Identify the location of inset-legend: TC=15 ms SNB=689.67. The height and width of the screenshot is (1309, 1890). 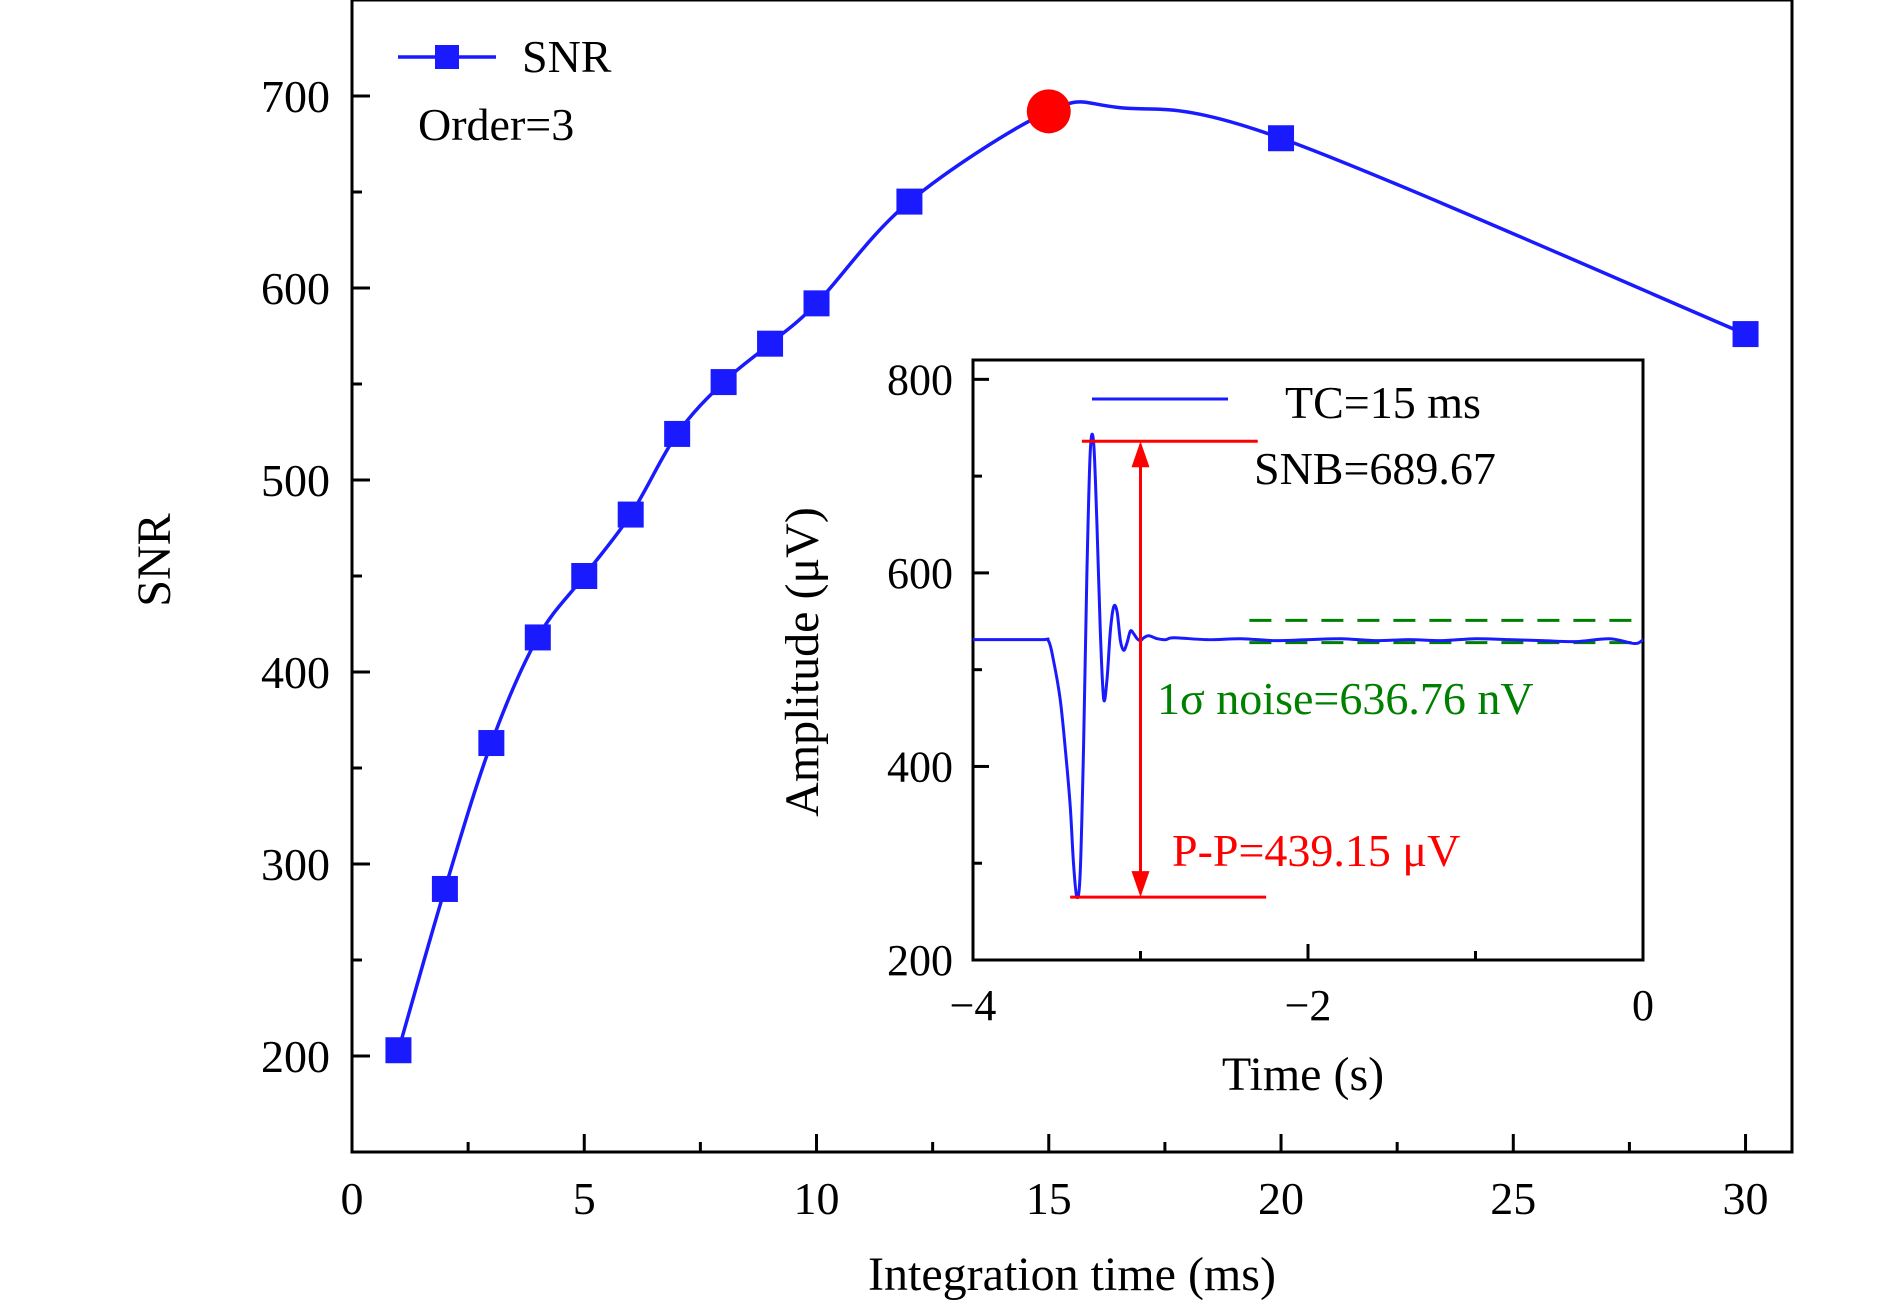
(1294, 435).